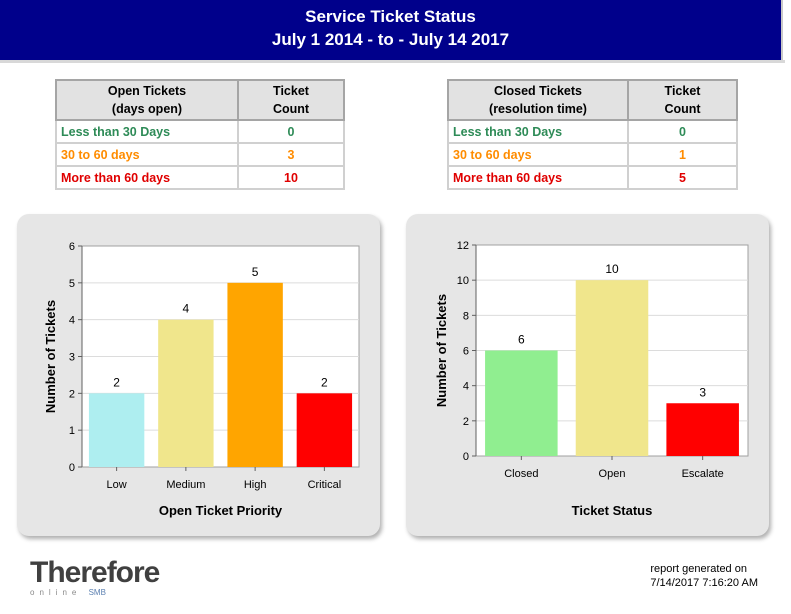  I want to click on row-count: 5, so click(682, 177).